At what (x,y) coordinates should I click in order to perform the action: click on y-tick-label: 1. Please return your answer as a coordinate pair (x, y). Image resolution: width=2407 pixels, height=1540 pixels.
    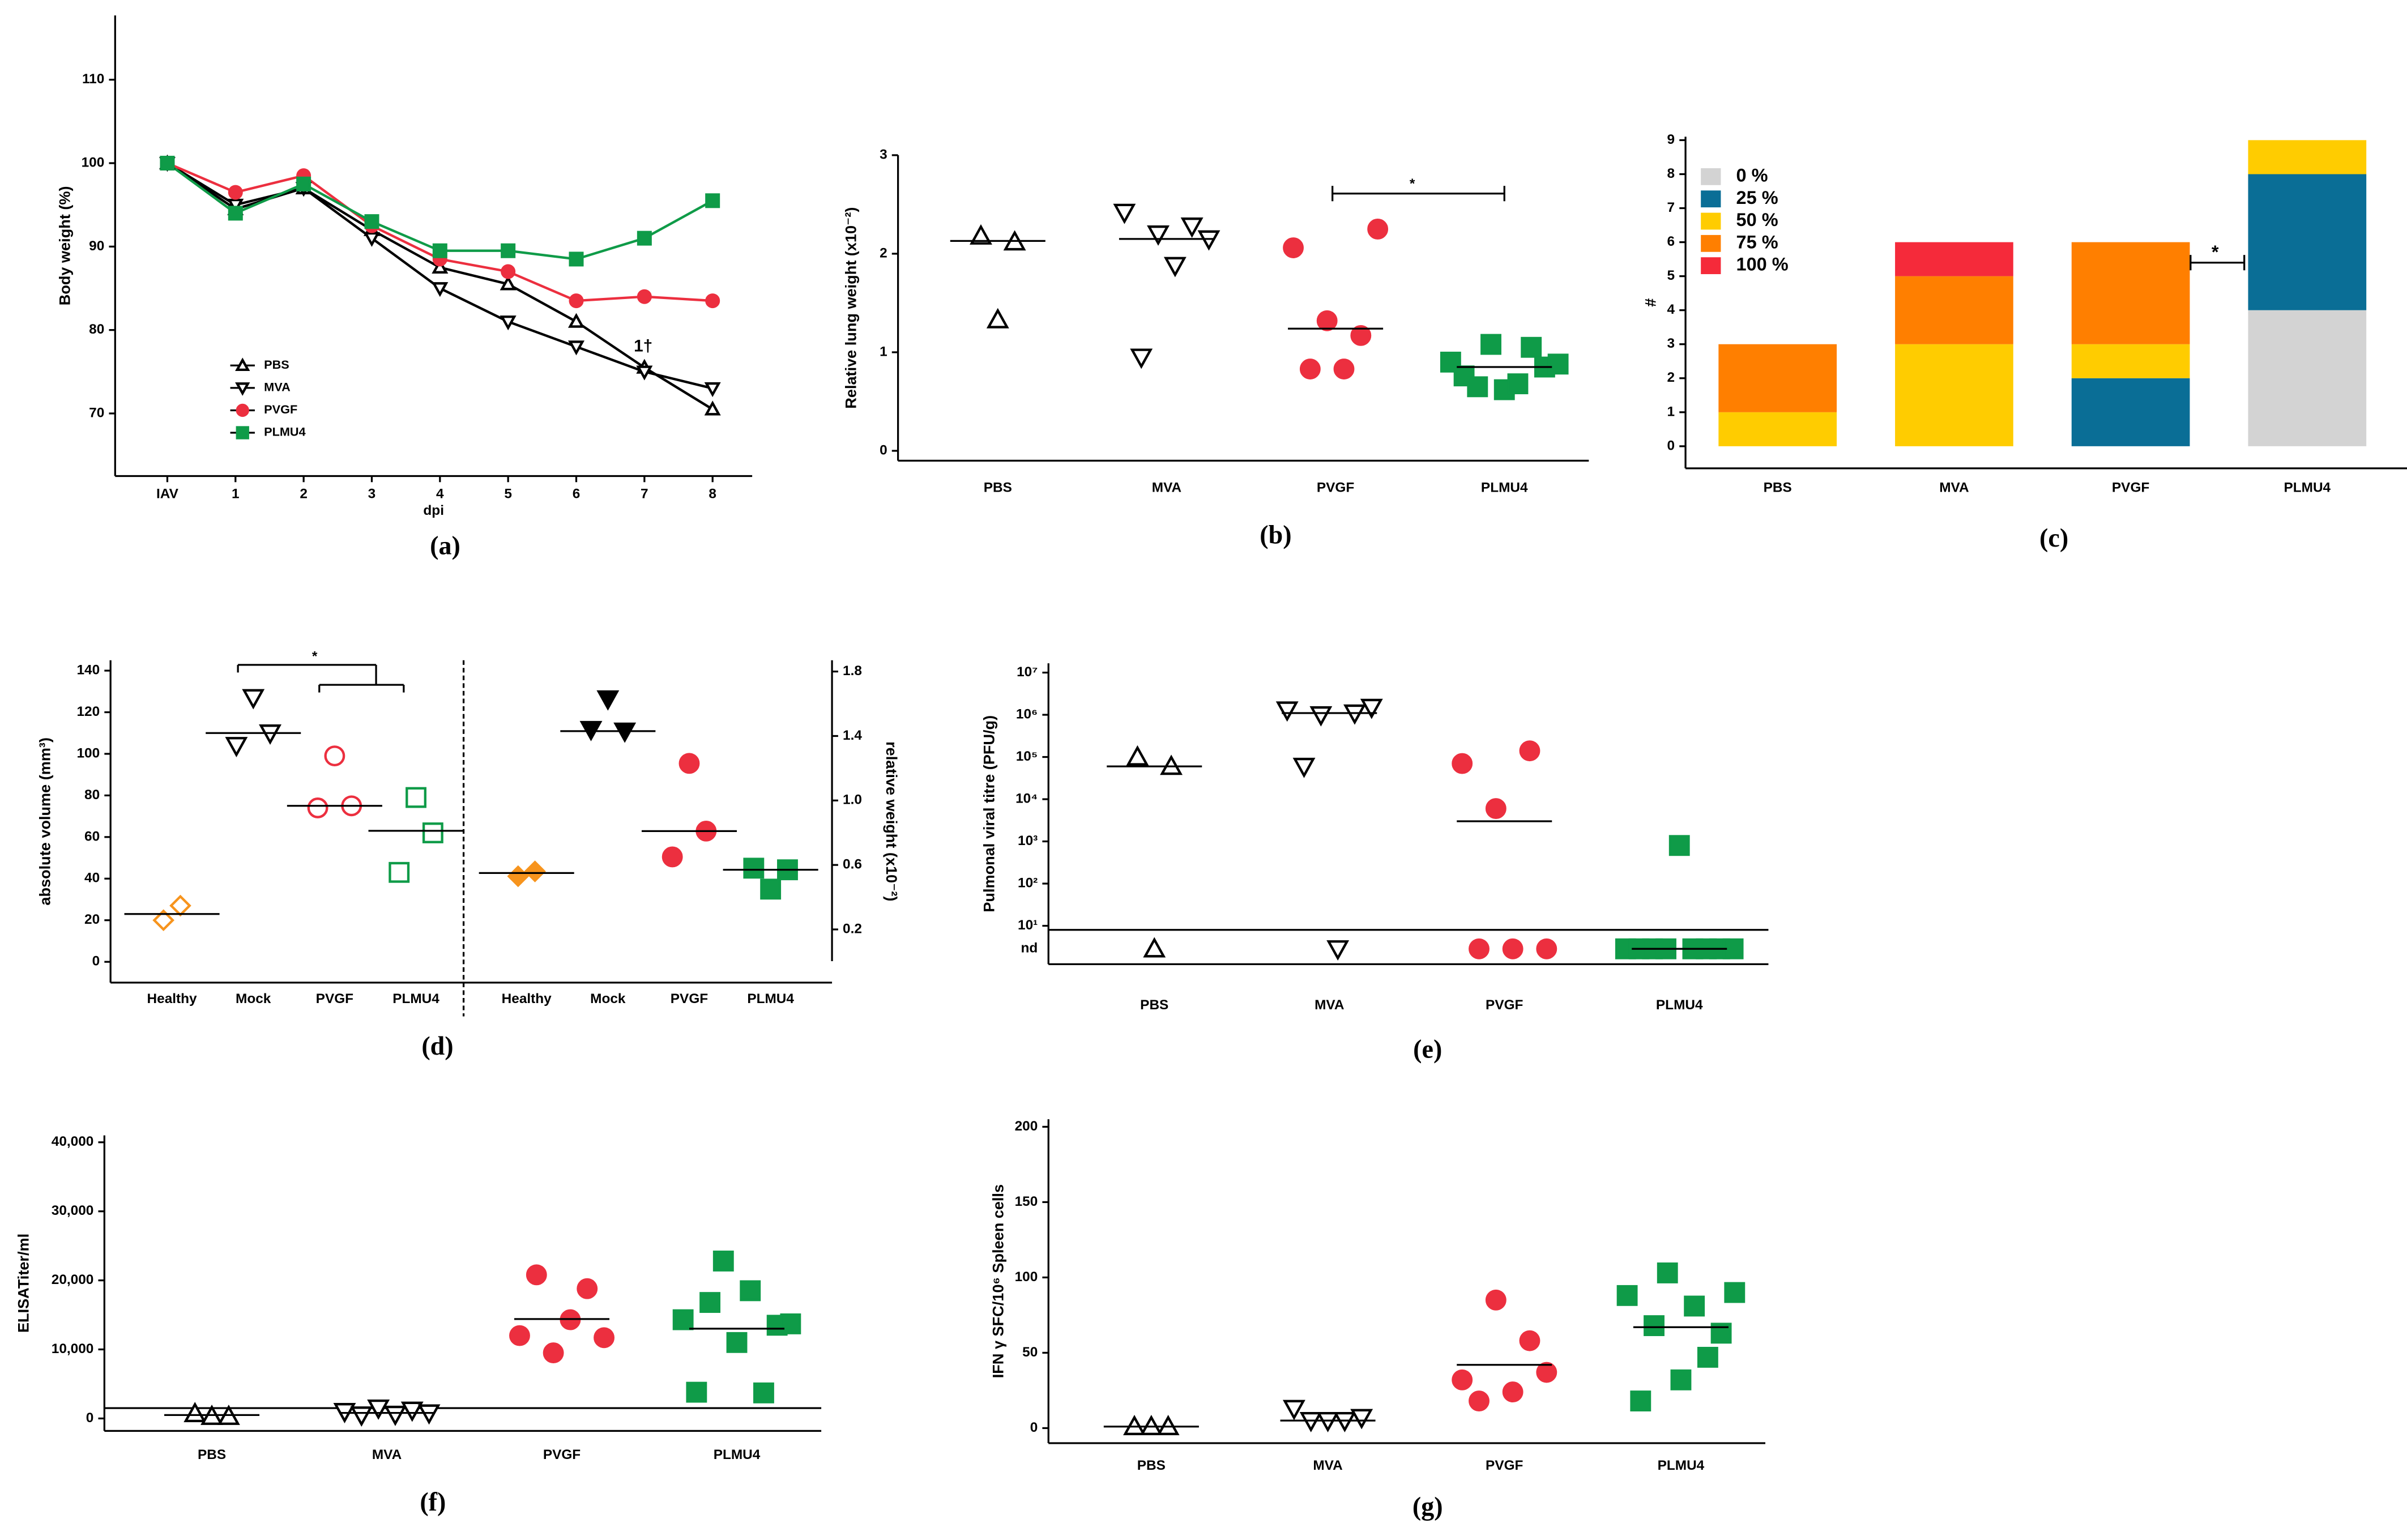
    Looking at the image, I should click on (1671, 411).